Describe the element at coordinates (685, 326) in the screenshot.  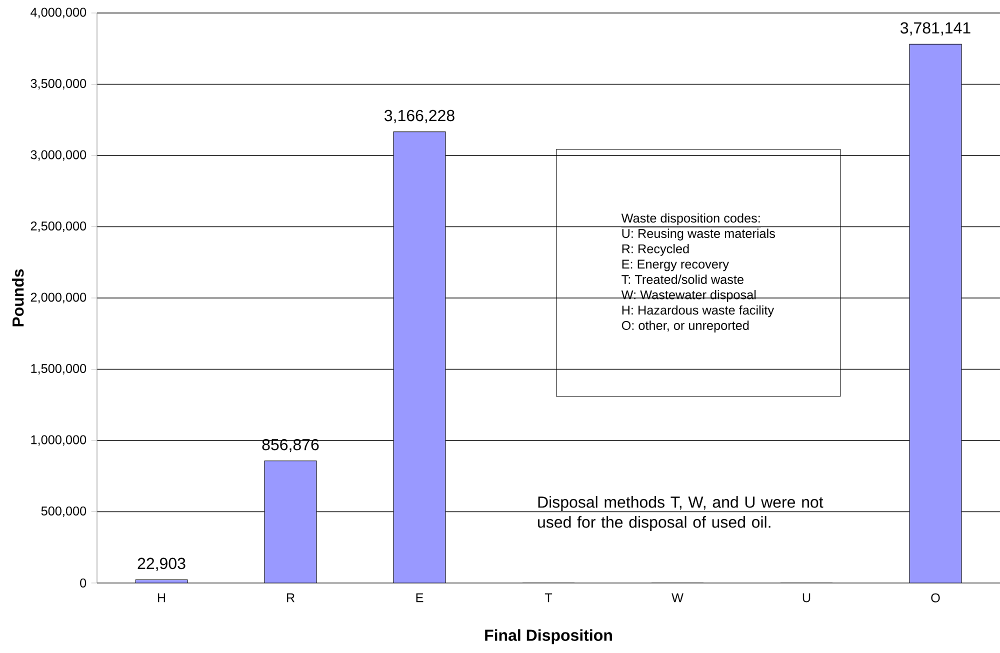
I see `annotation: O: other, or unreported` at that location.